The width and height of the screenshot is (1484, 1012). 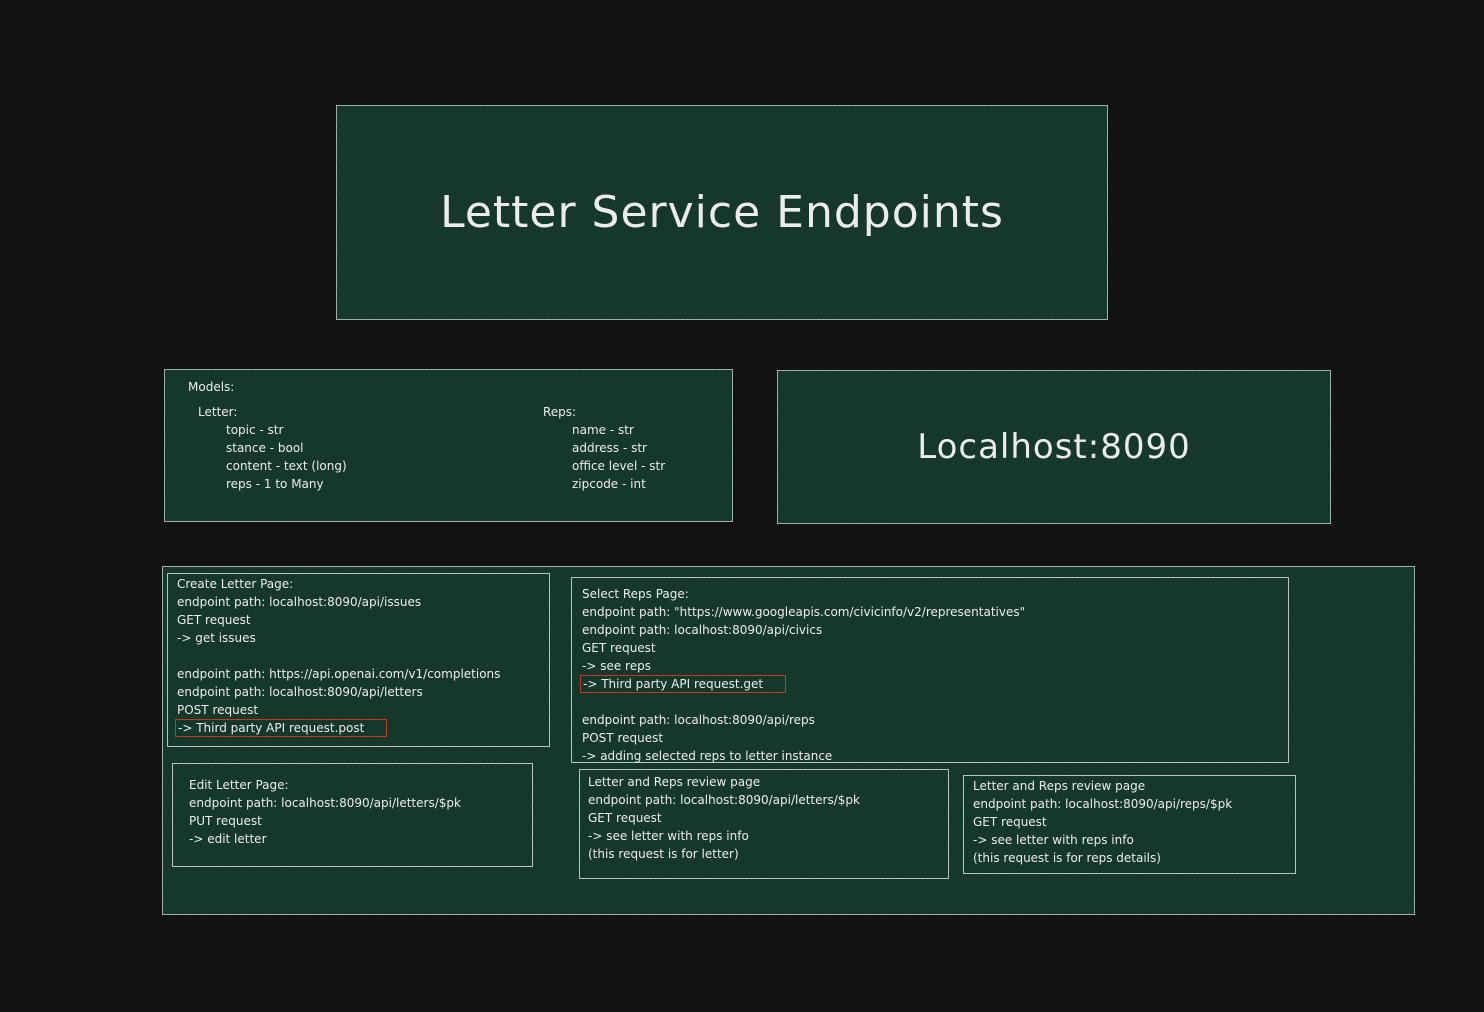 I want to click on line: -> Third party API request.post, so click(x=337, y=728).